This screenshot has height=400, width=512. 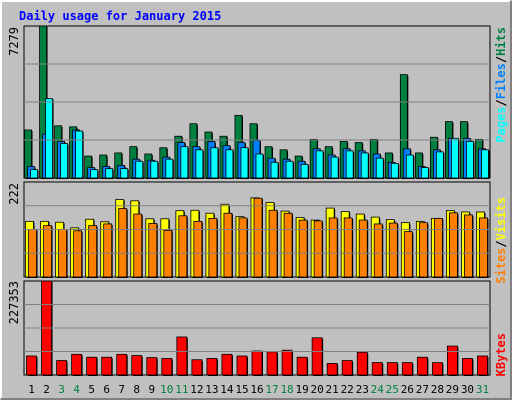 I want to click on day-label: 17, so click(x=271, y=389).